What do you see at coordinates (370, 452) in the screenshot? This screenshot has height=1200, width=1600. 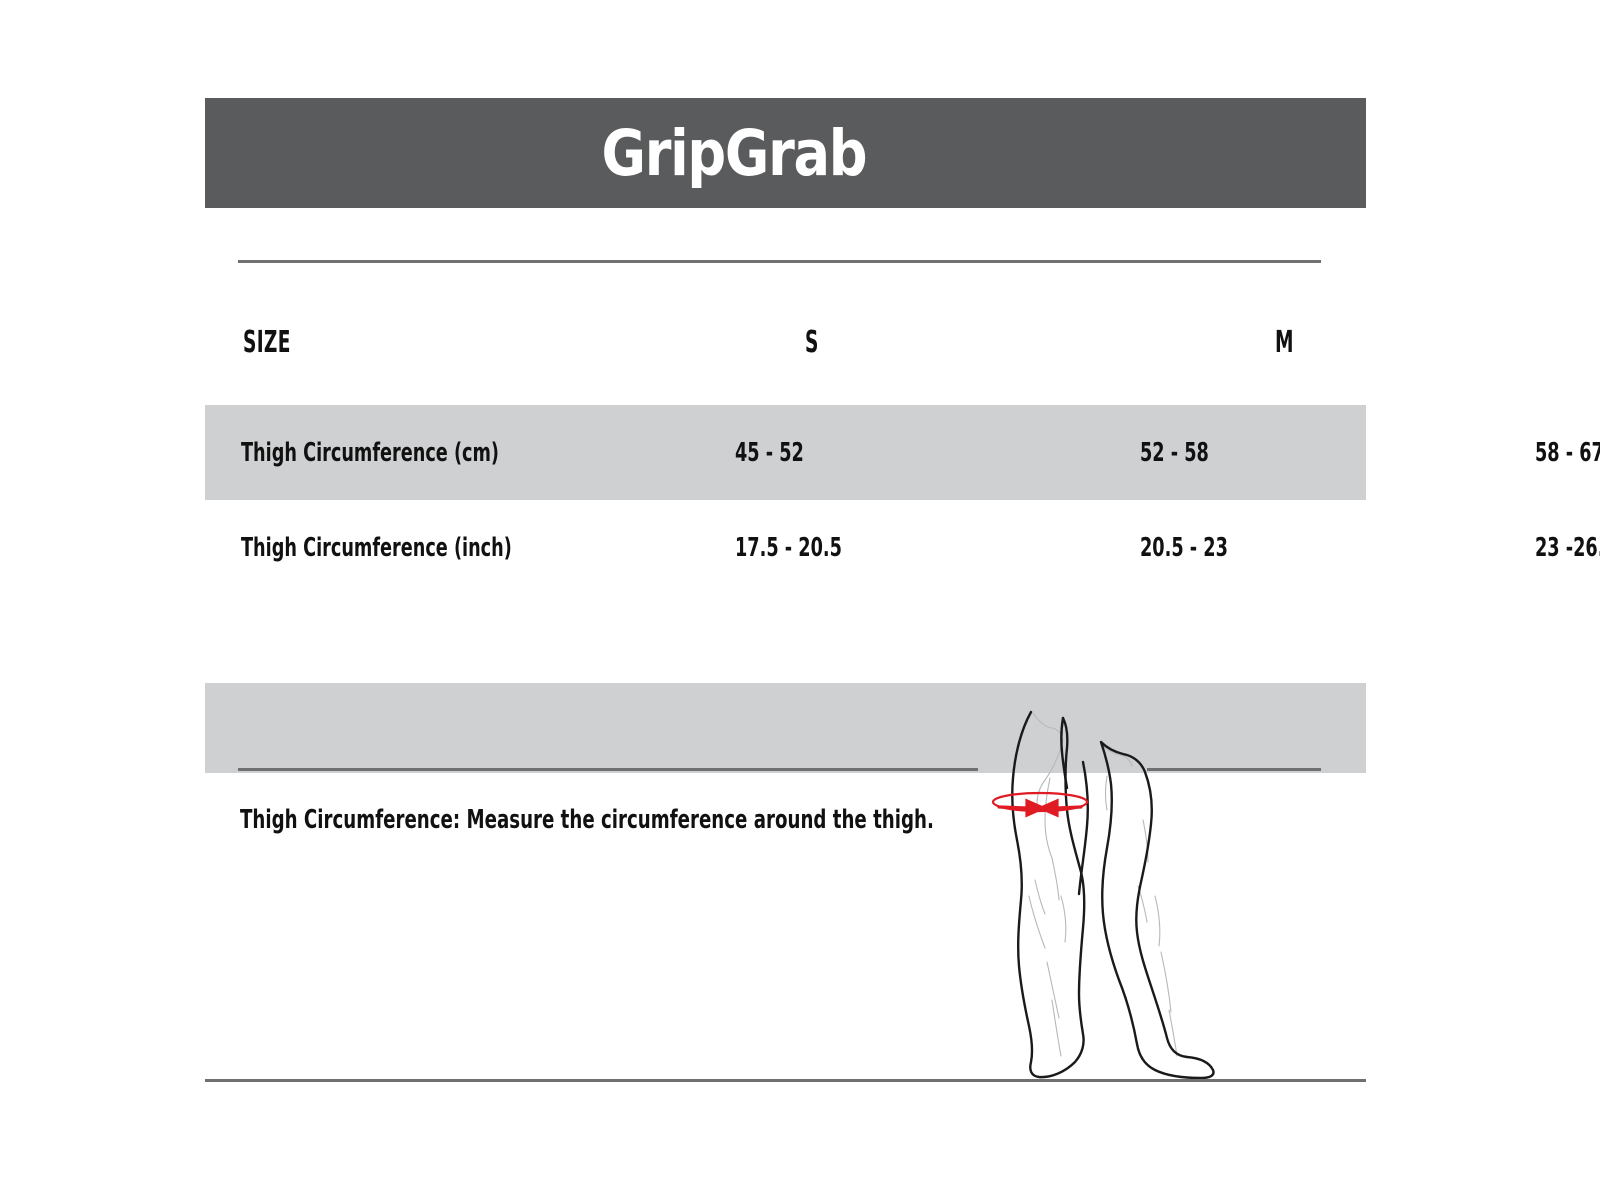 I see `row-label-thigh-cm: Thigh Circumference (cm)` at bounding box center [370, 452].